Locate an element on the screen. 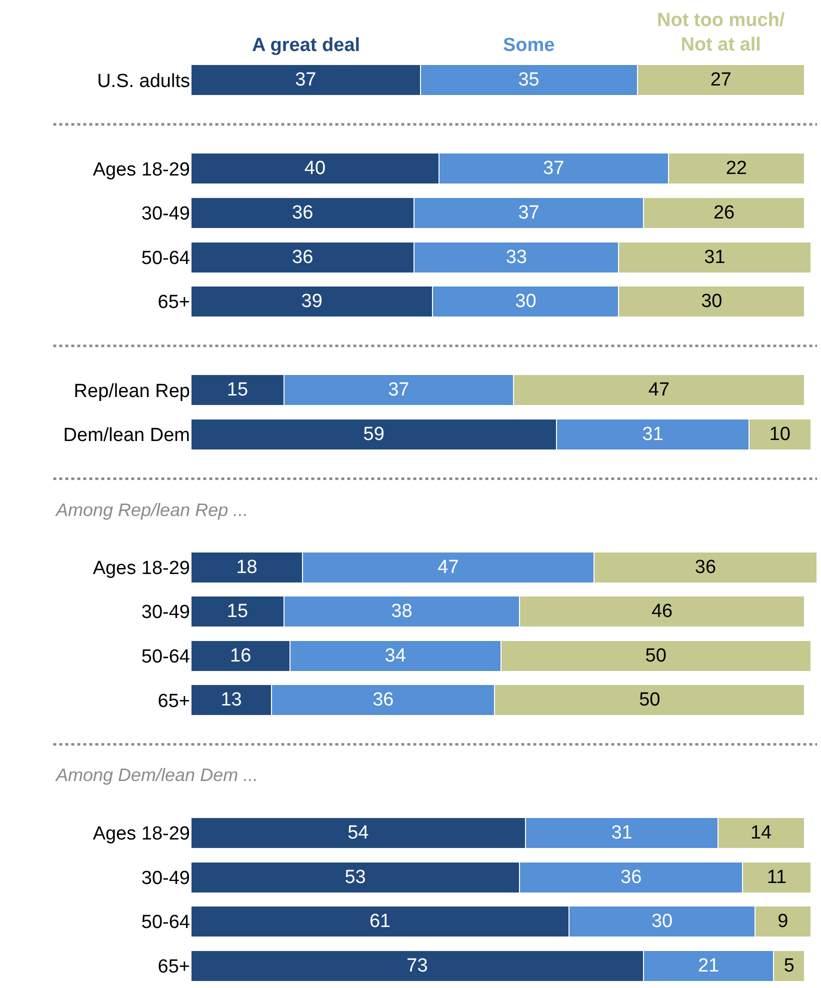 The image size is (821, 988). data-label: 5 is located at coordinates (789, 965).